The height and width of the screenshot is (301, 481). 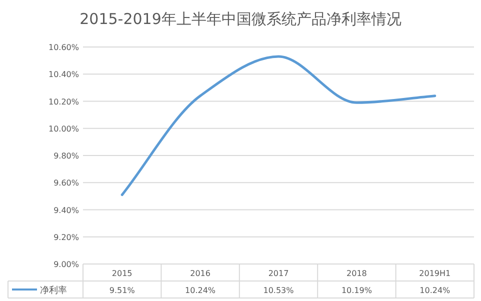 What do you see at coordinates (200, 273) in the screenshot?
I see `x-tick-label: 2016` at bounding box center [200, 273].